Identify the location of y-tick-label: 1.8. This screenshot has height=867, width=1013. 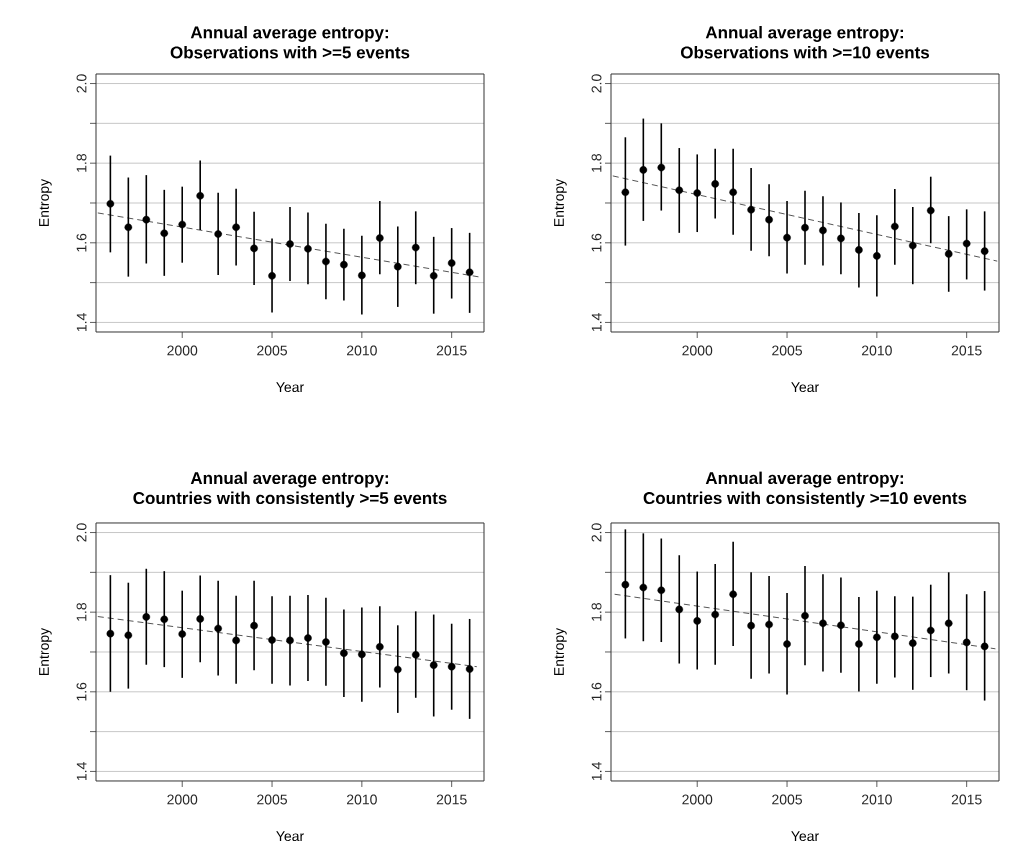
(81, 163).